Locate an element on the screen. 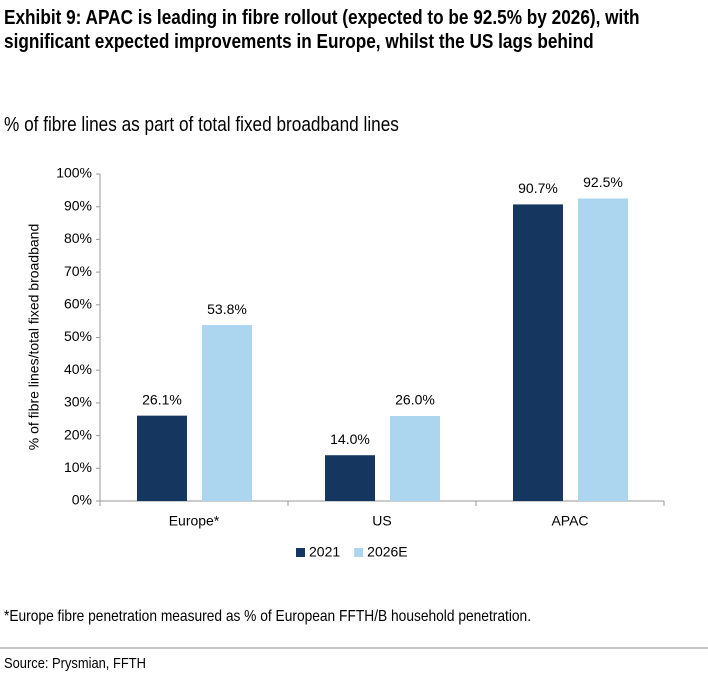 The height and width of the screenshot is (680, 708). source: Source: Prysmian, FFTH is located at coordinates (75, 663).